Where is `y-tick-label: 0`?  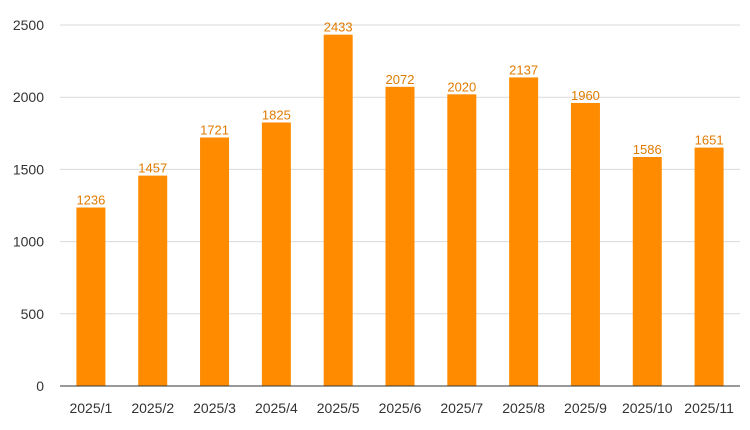
y-tick-label: 0 is located at coordinates (40, 386).